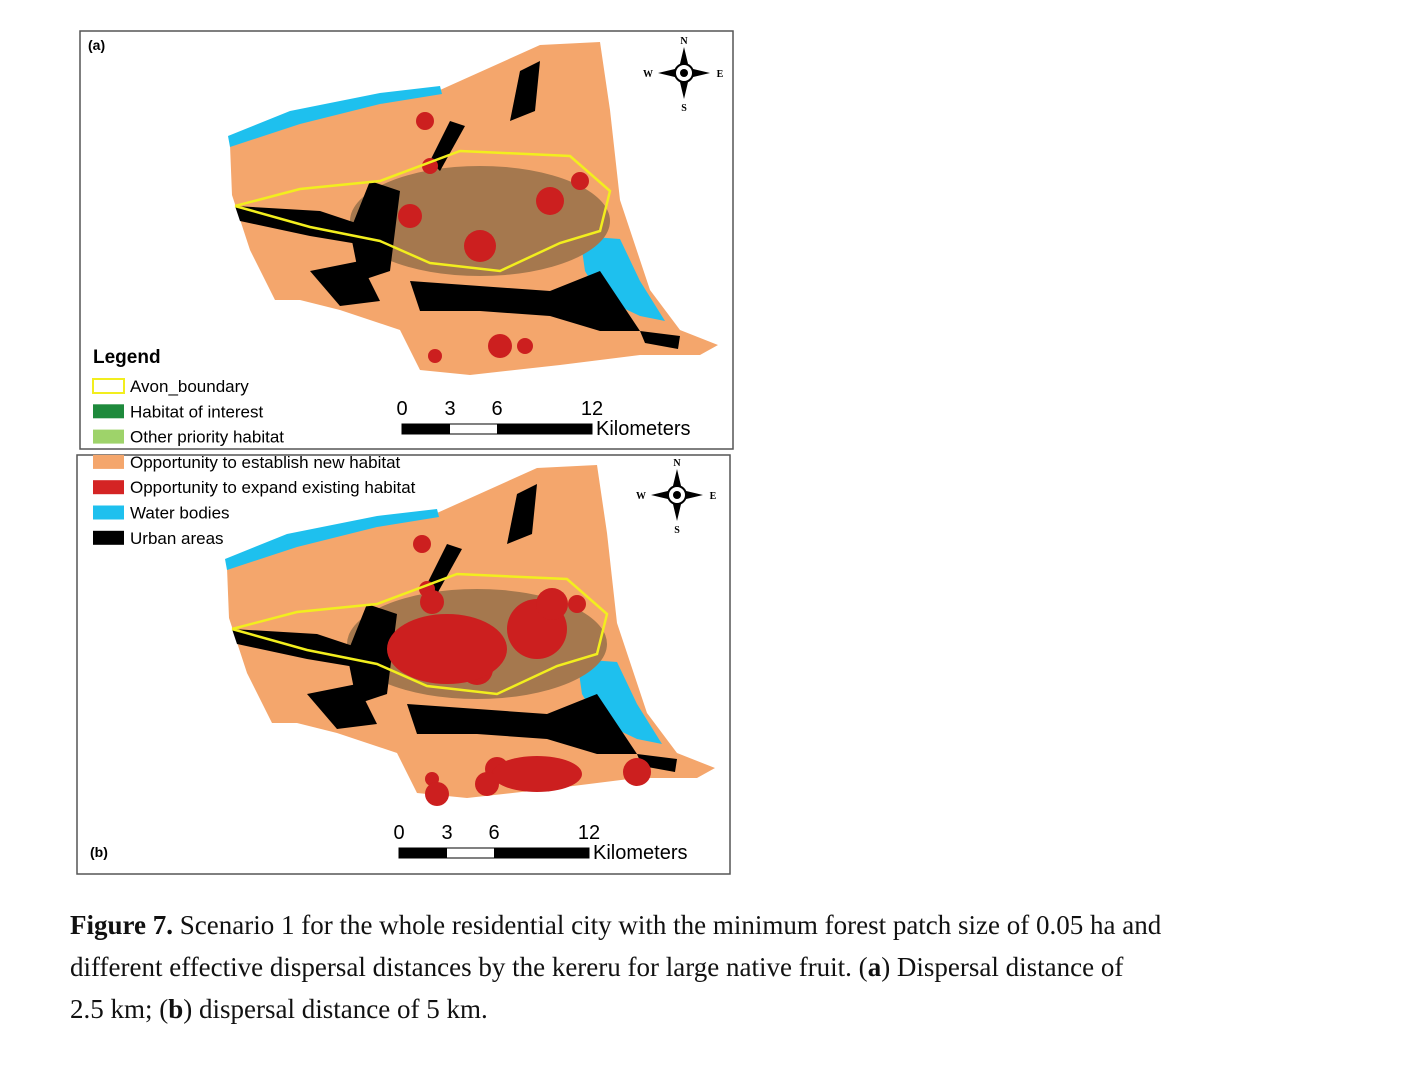 The width and height of the screenshot is (1428, 1080). I want to click on caption-label: Figure 7., so click(121, 925).